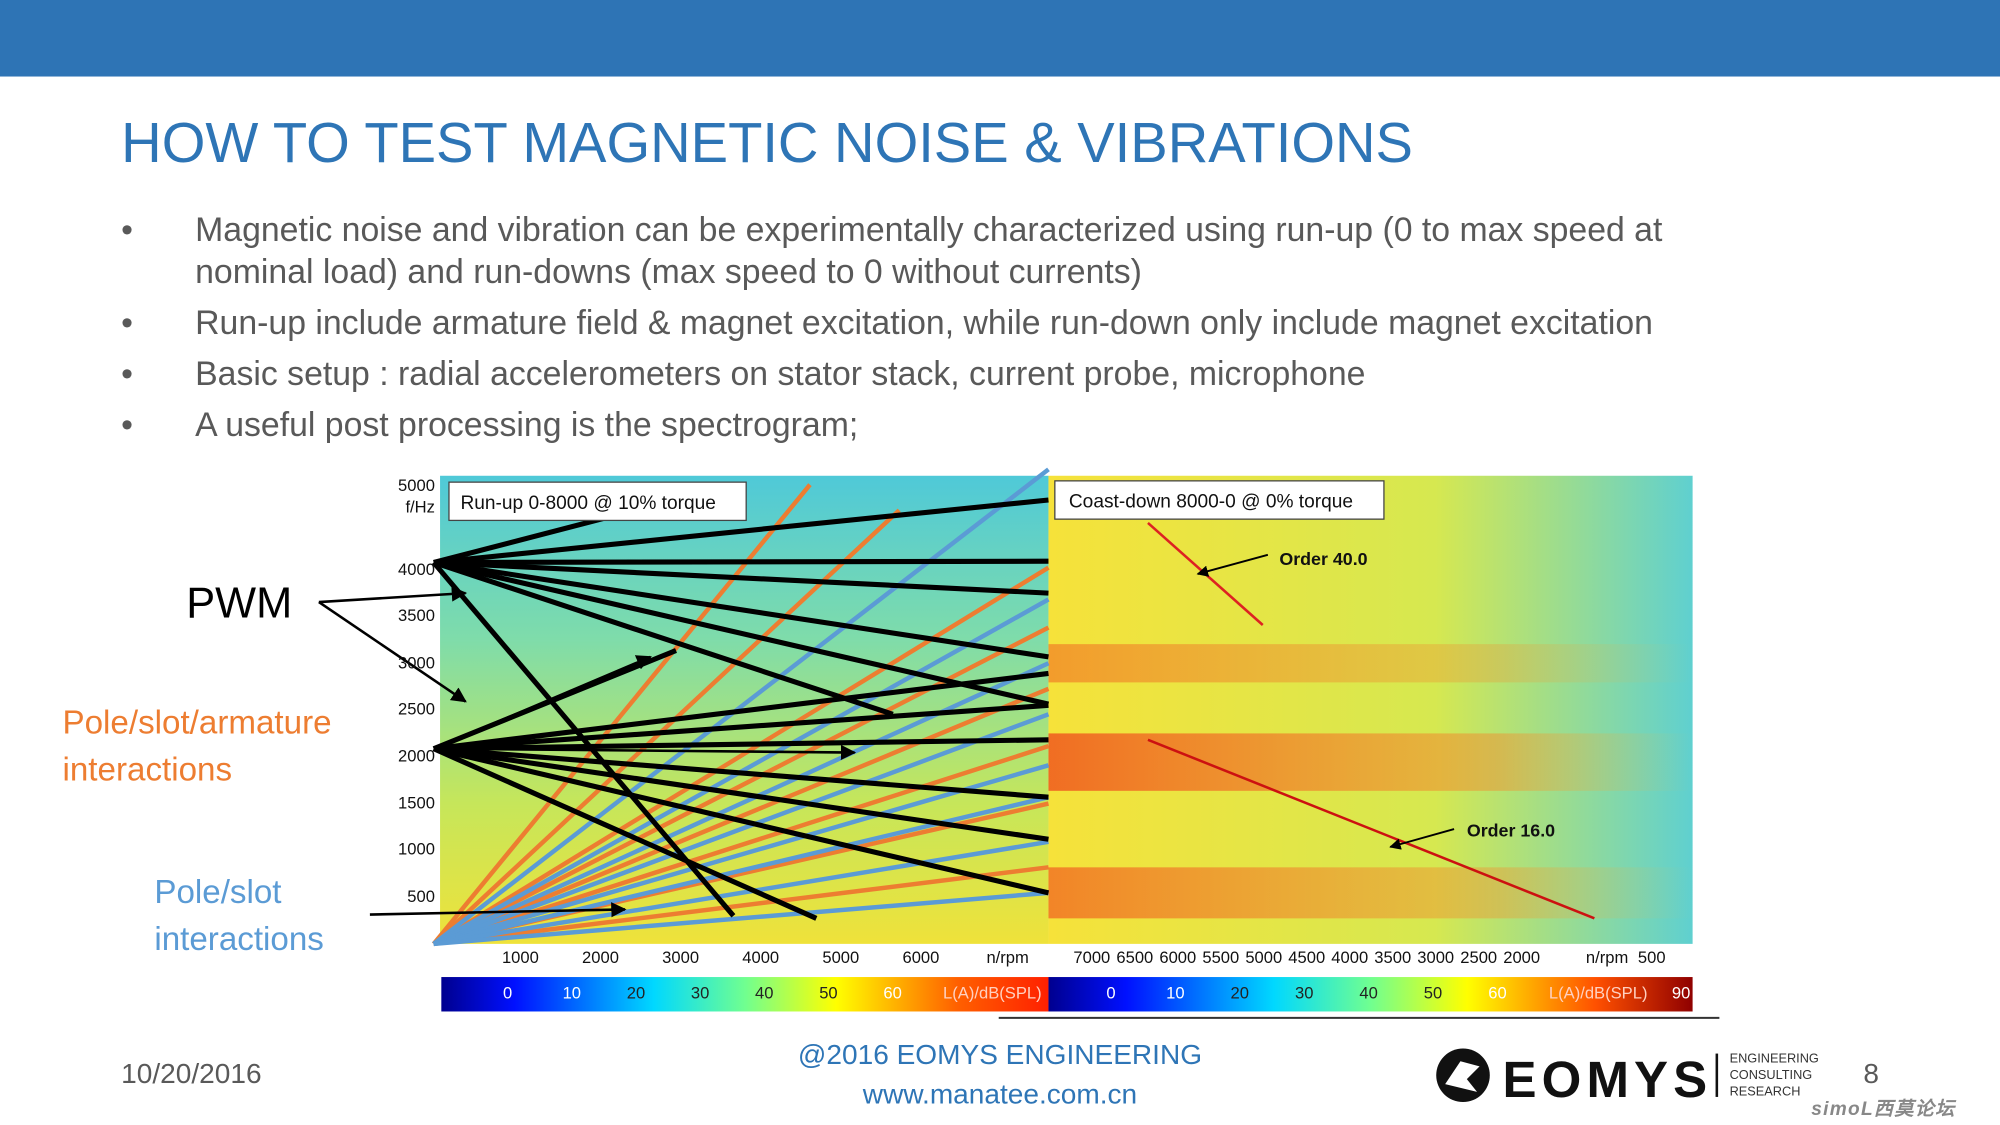  What do you see at coordinates (1211, 502) in the screenshot?
I see `plot-title: Coast-down 8000-0 @ 0% torque` at bounding box center [1211, 502].